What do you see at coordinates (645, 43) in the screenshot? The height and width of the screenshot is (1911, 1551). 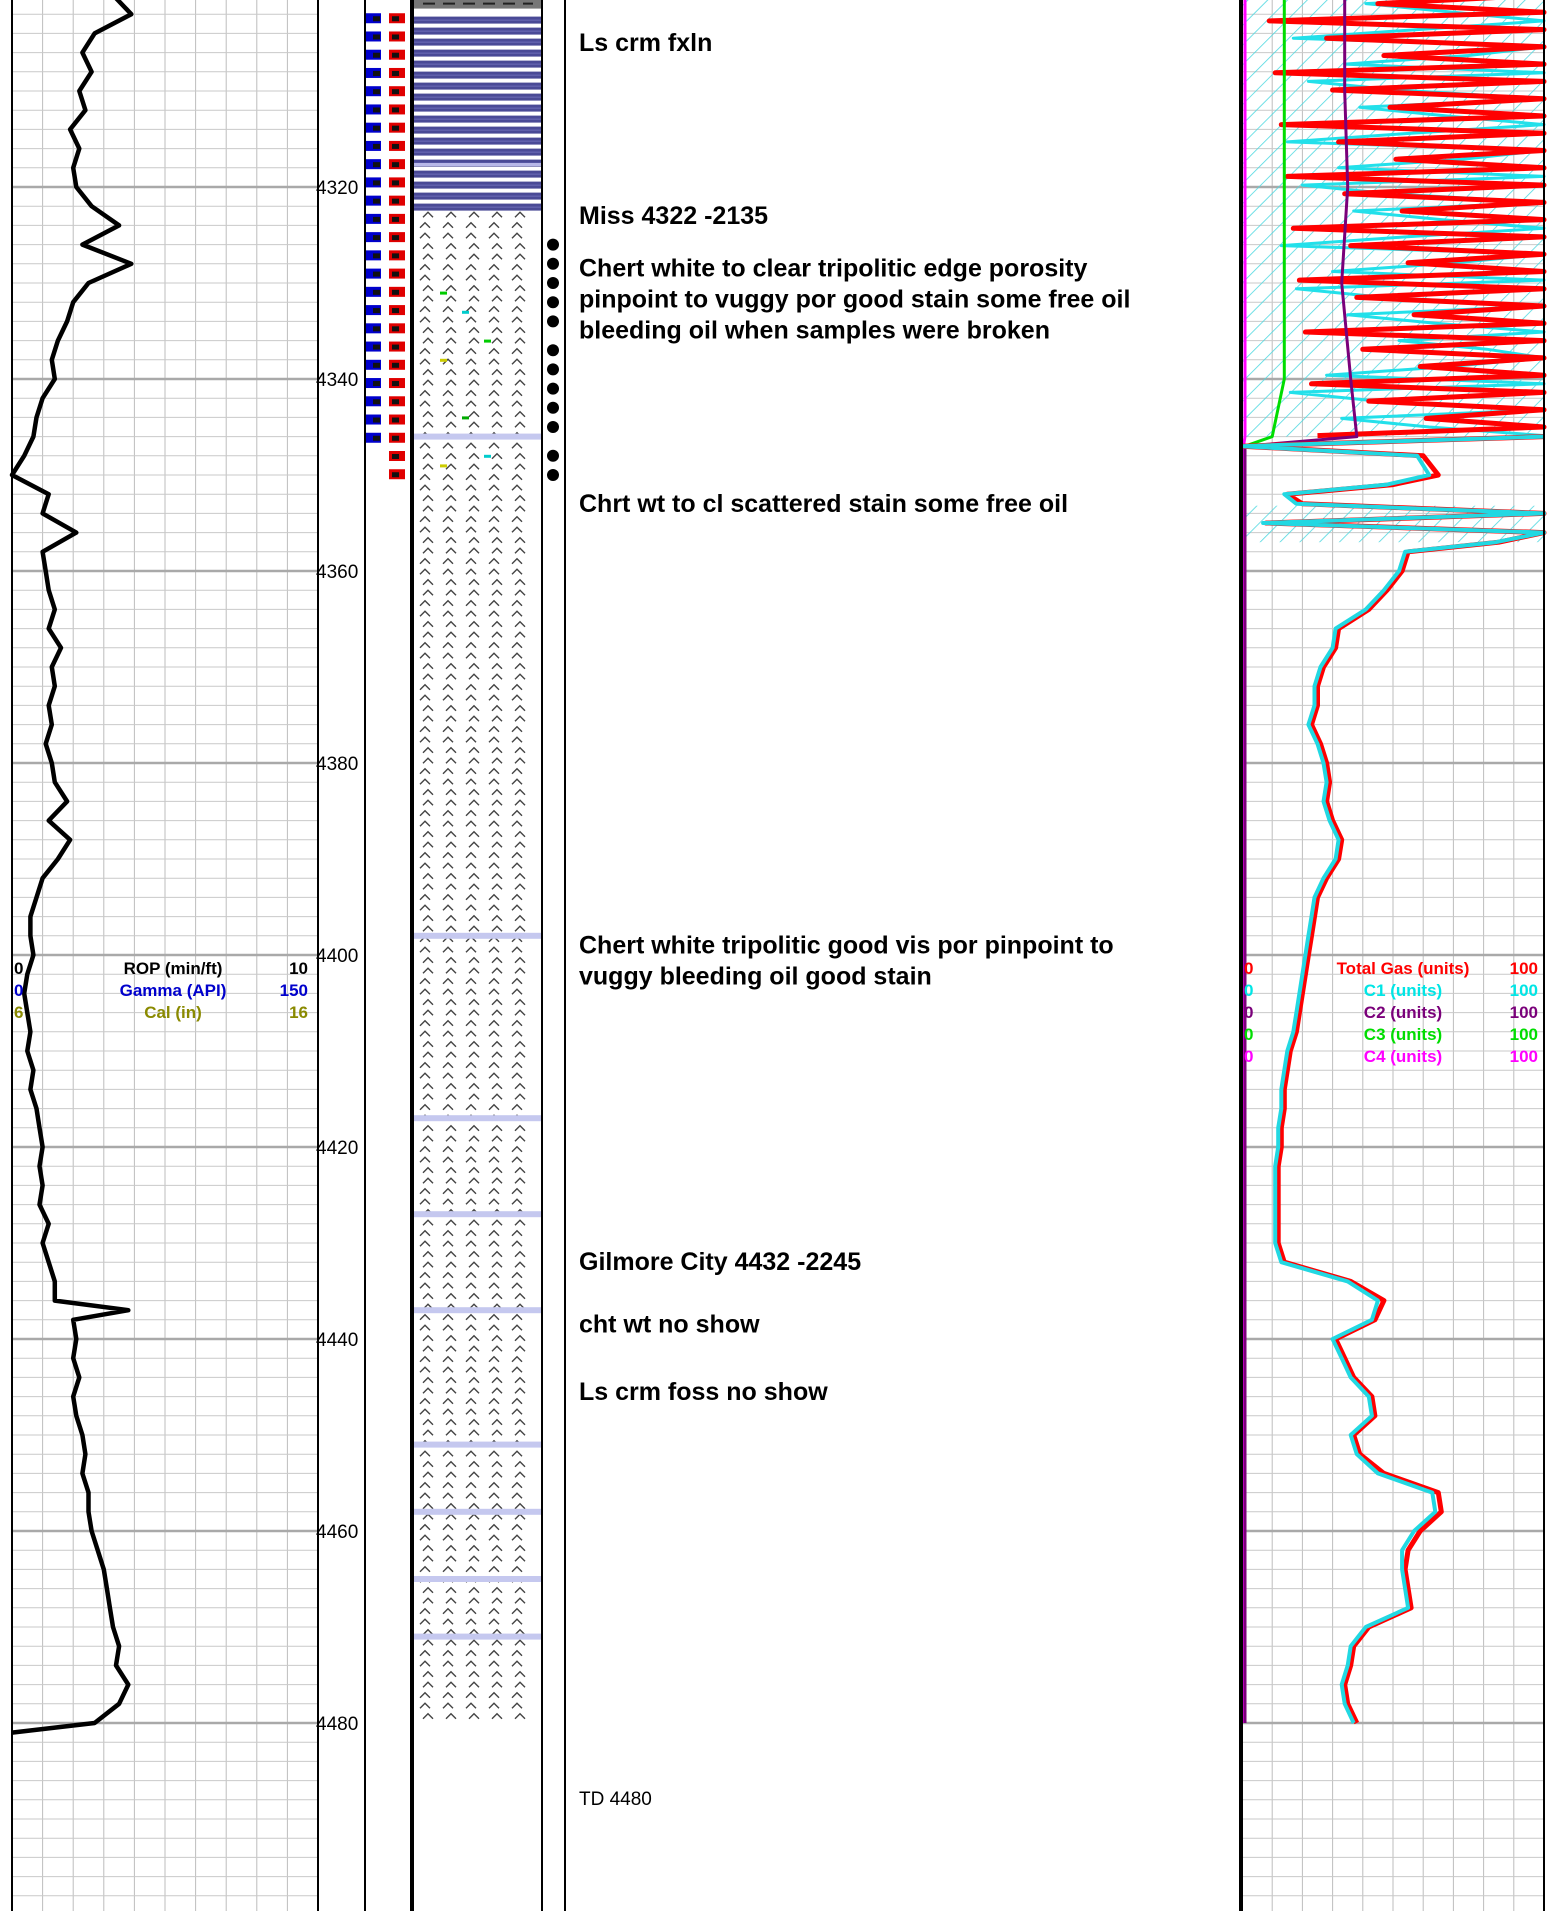 I see `description-line: Ls crm fxln` at bounding box center [645, 43].